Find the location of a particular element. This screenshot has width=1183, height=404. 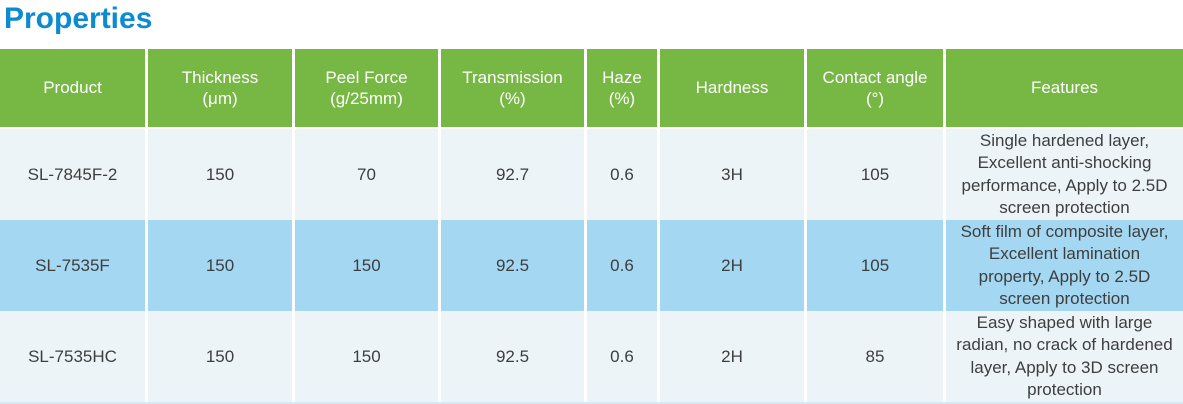

cell-product: SL-7535F is located at coordinates (72, 265).